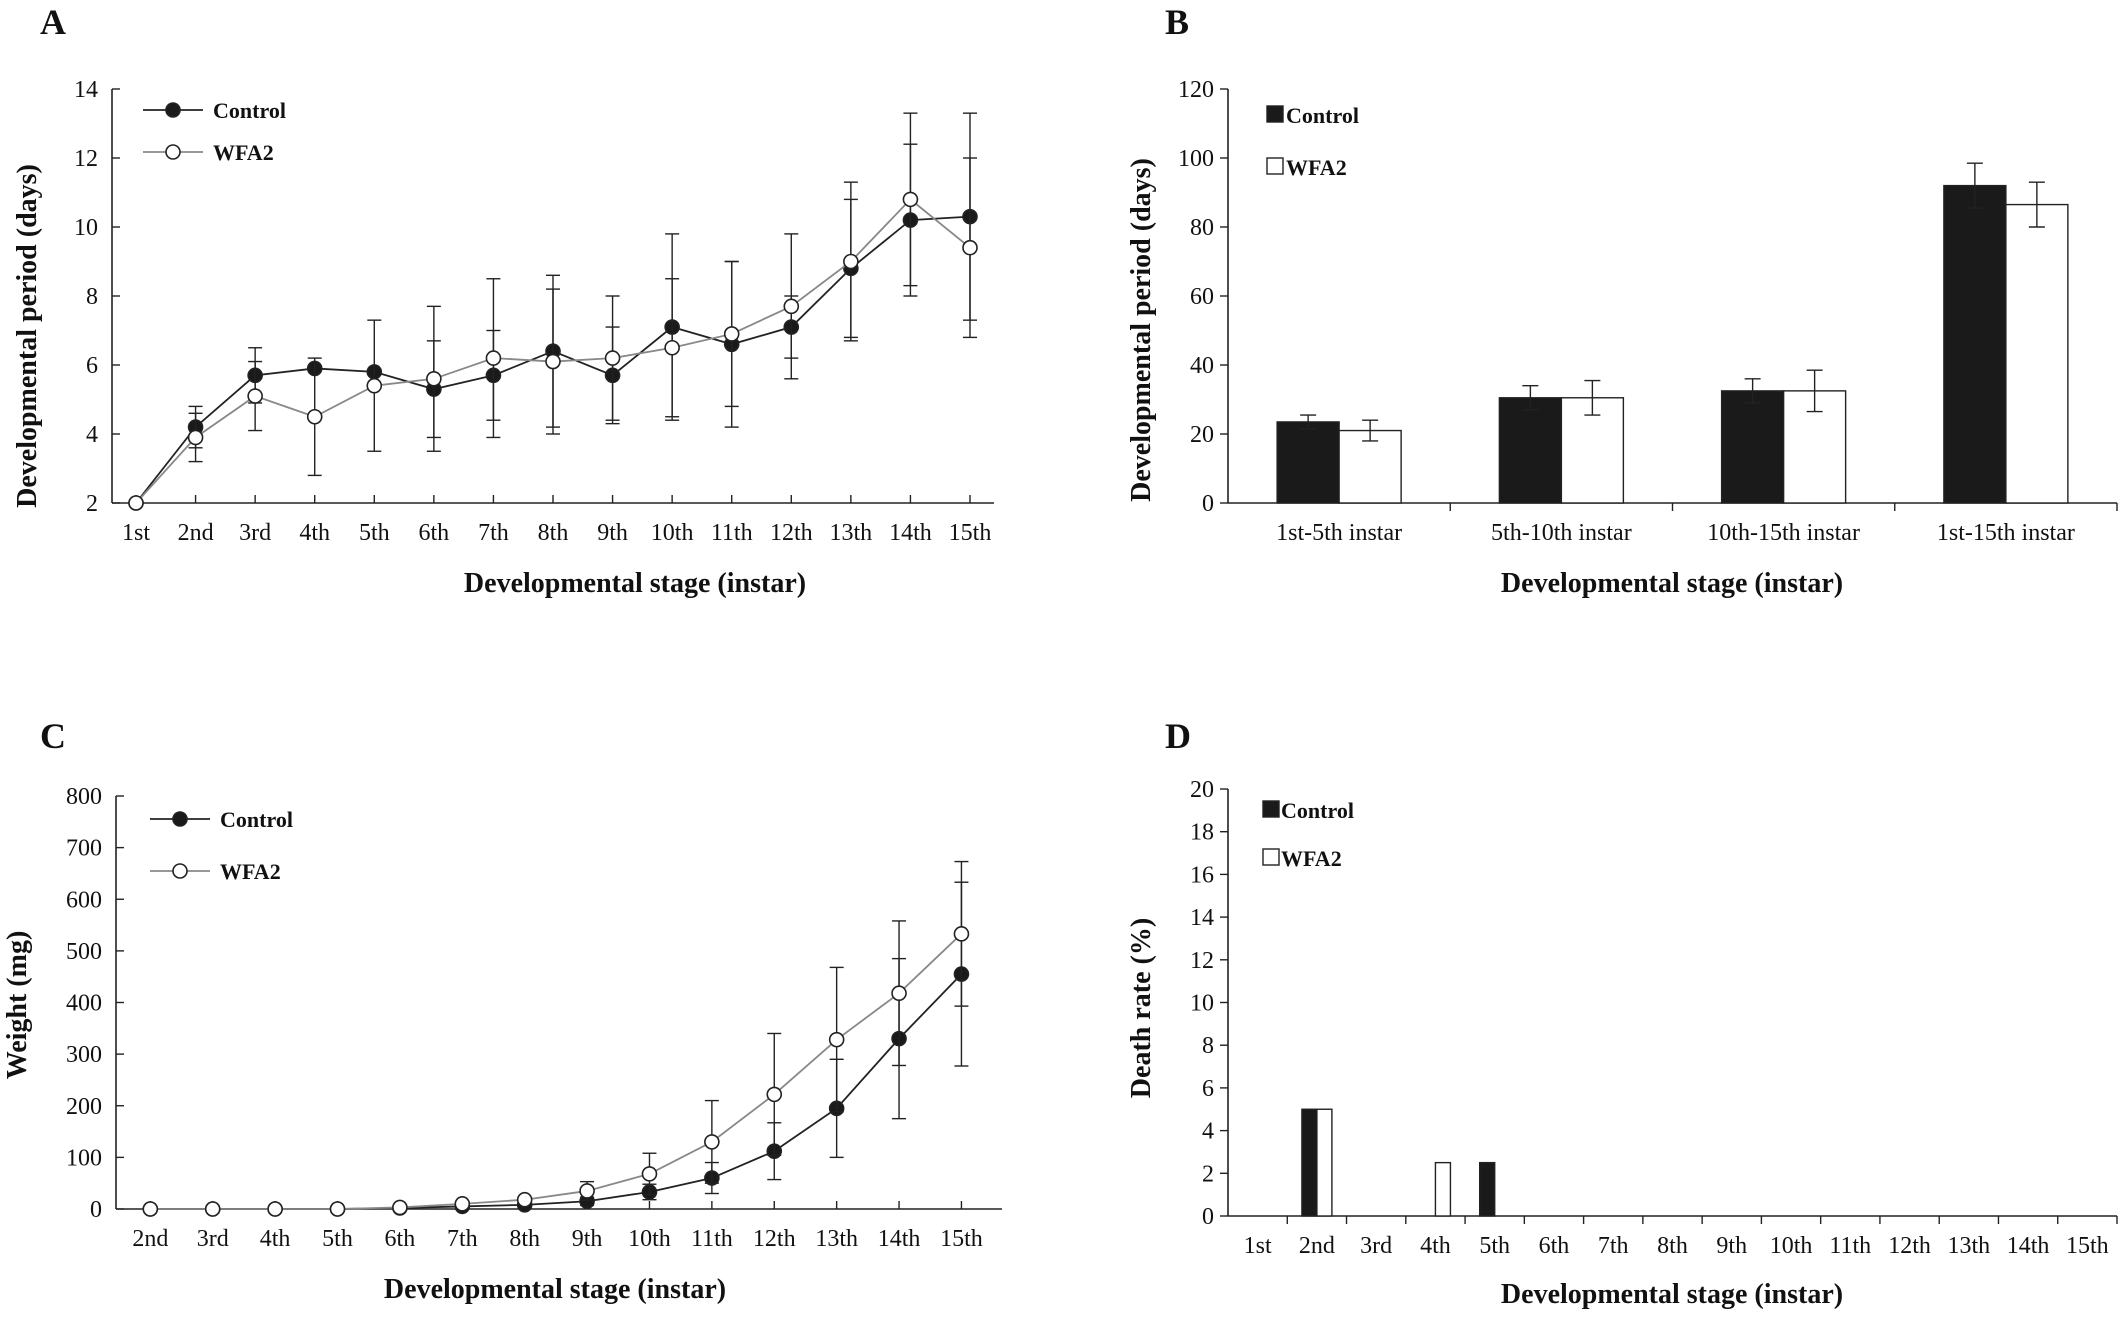 This screenshot has width=2128, height=1318. I want to click on y-tick-label: 700, so click(84, 849).